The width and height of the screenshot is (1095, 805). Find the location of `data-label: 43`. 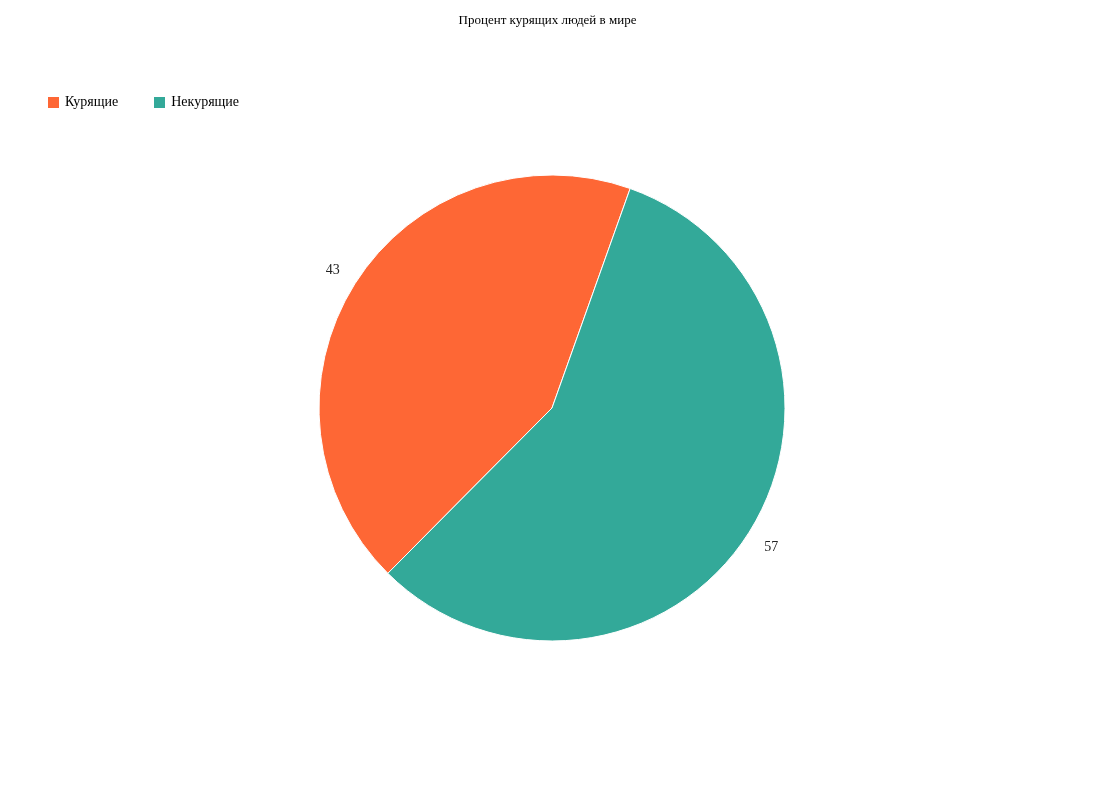

data-label: 43 is located at coordinates (332, 270).